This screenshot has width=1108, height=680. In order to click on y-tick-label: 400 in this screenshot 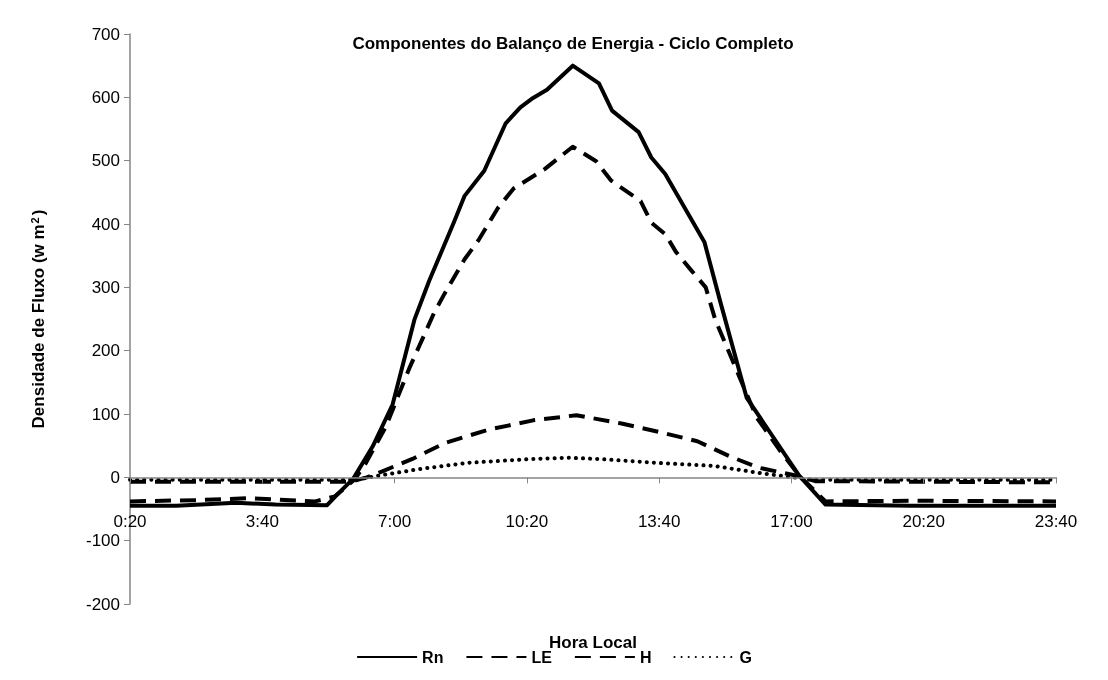, I will do `click(105, 224)`.